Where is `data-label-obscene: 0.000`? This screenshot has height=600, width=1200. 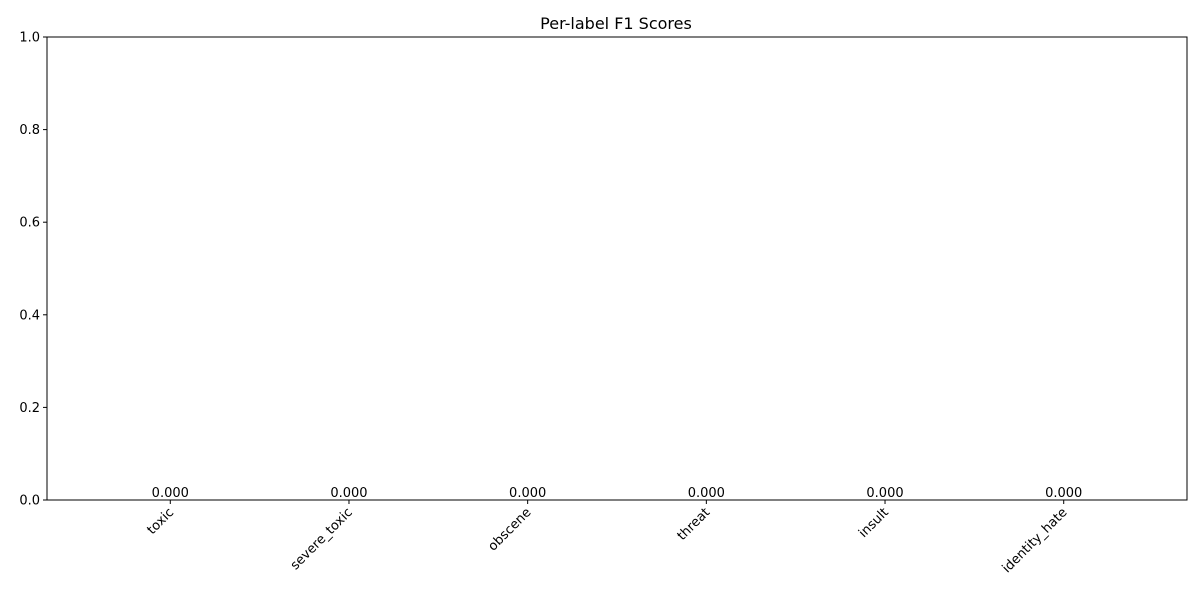 data-label-obscene: 0.000 is located at coordinates (527, 493).